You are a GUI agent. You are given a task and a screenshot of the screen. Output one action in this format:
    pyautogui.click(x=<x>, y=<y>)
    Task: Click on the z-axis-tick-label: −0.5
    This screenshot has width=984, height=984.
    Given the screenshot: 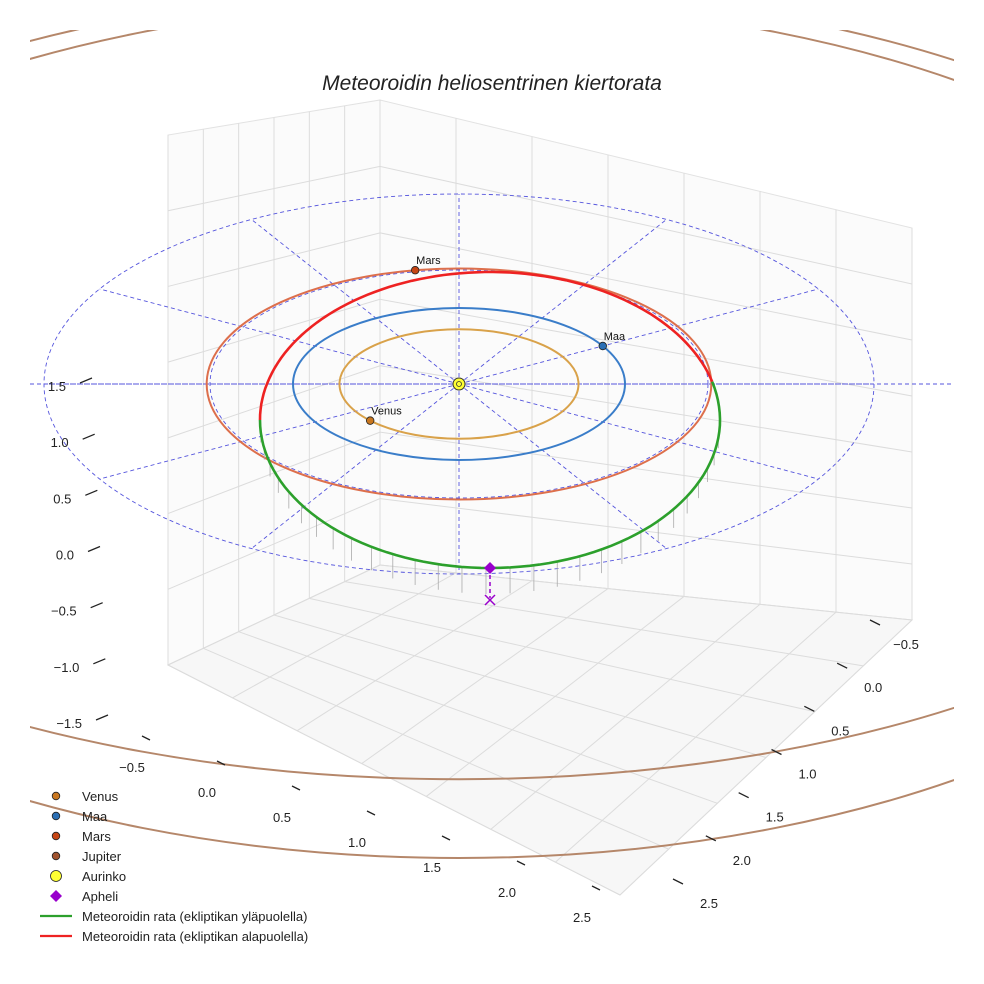 What is the action you would take?
    pyautogui.click(x=64, y=611)
    